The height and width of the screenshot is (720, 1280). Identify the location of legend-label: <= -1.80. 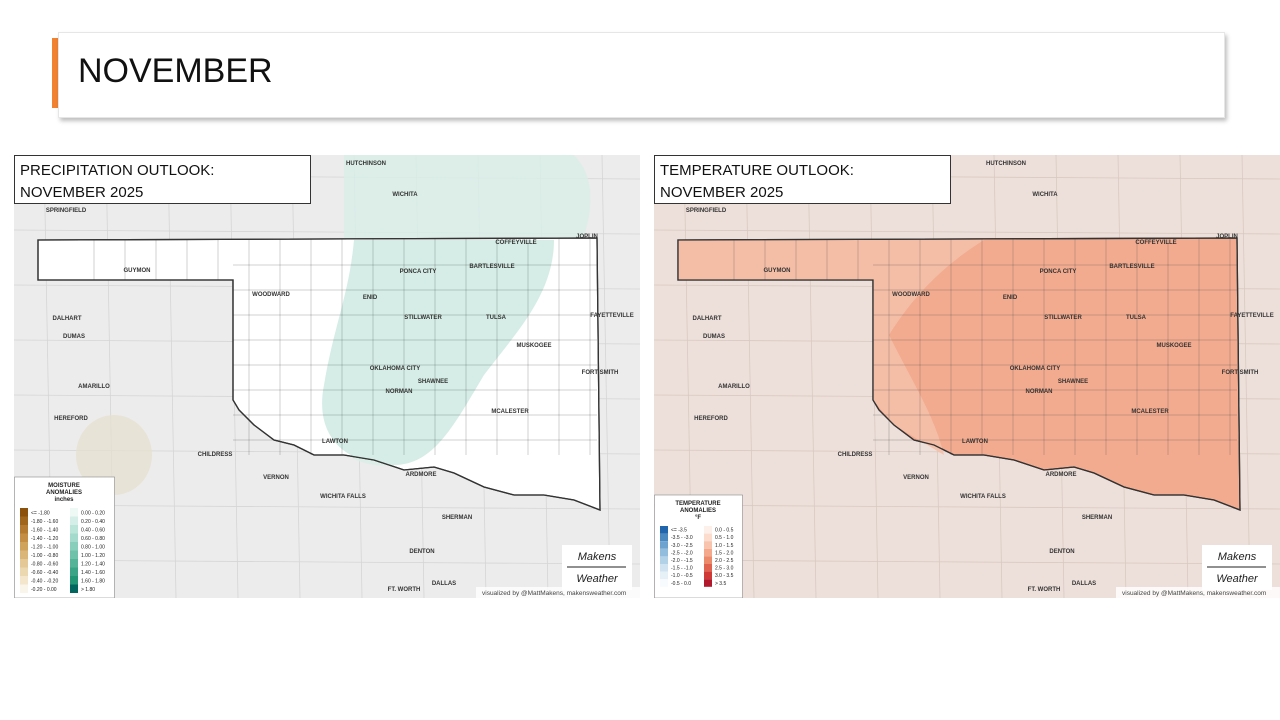
(40, 514).